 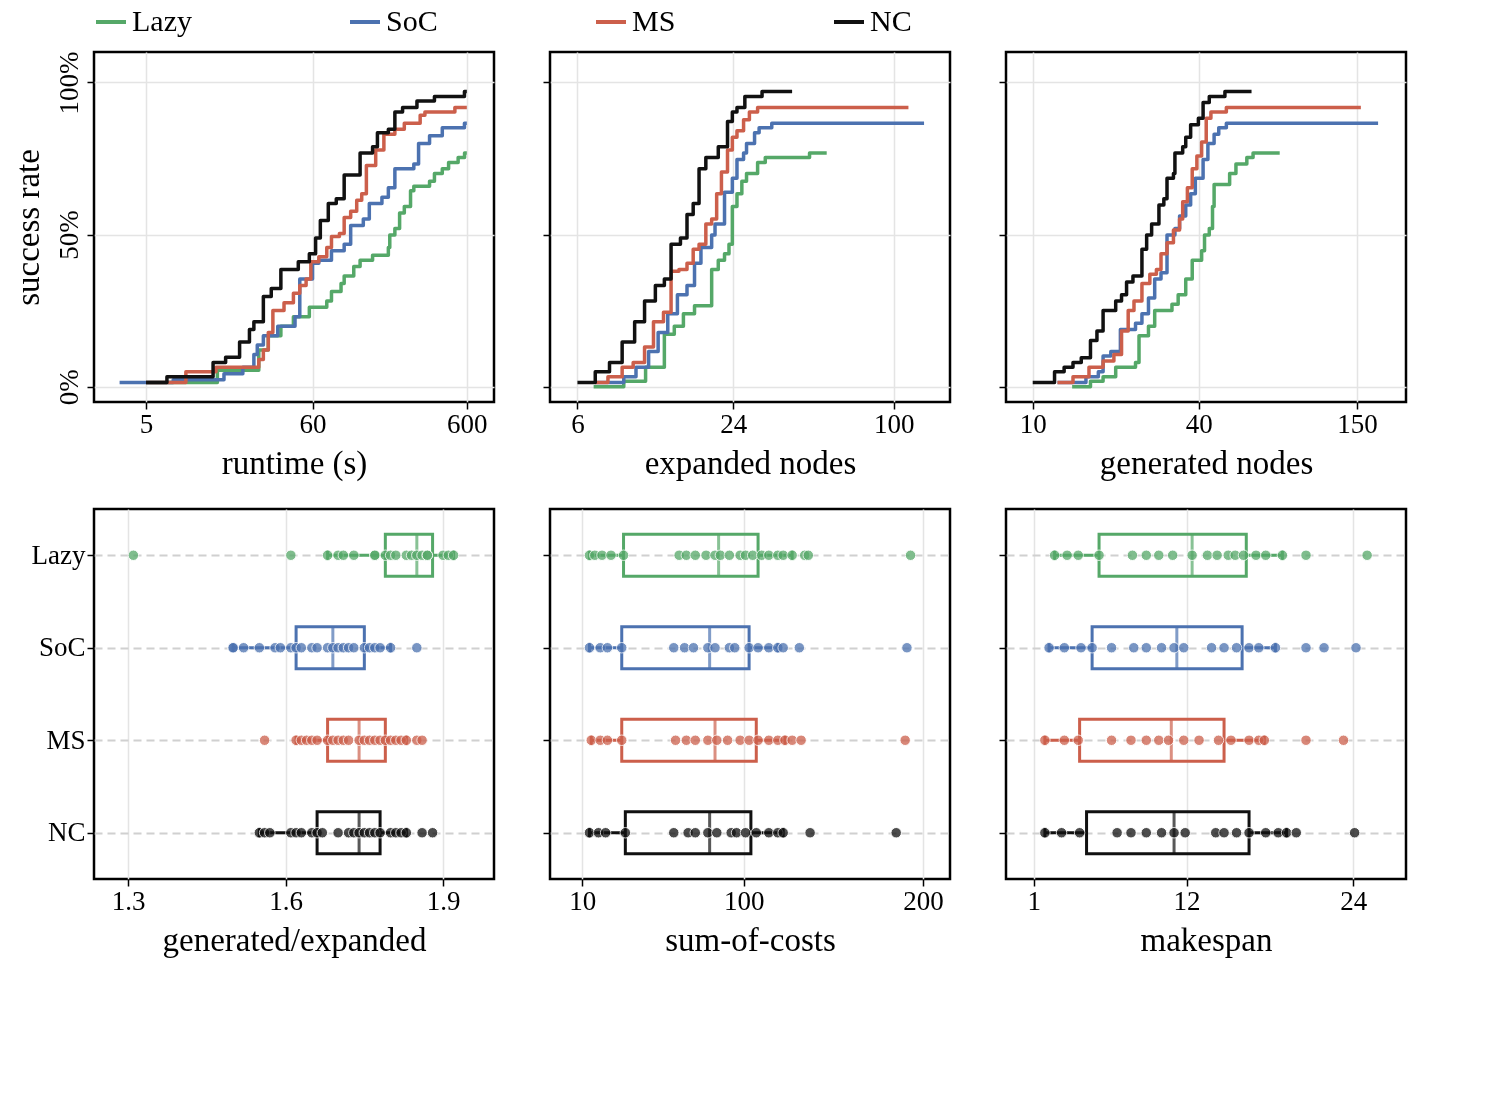 I want to click on y-tick-label: 100%, so click(x=68, y=83).